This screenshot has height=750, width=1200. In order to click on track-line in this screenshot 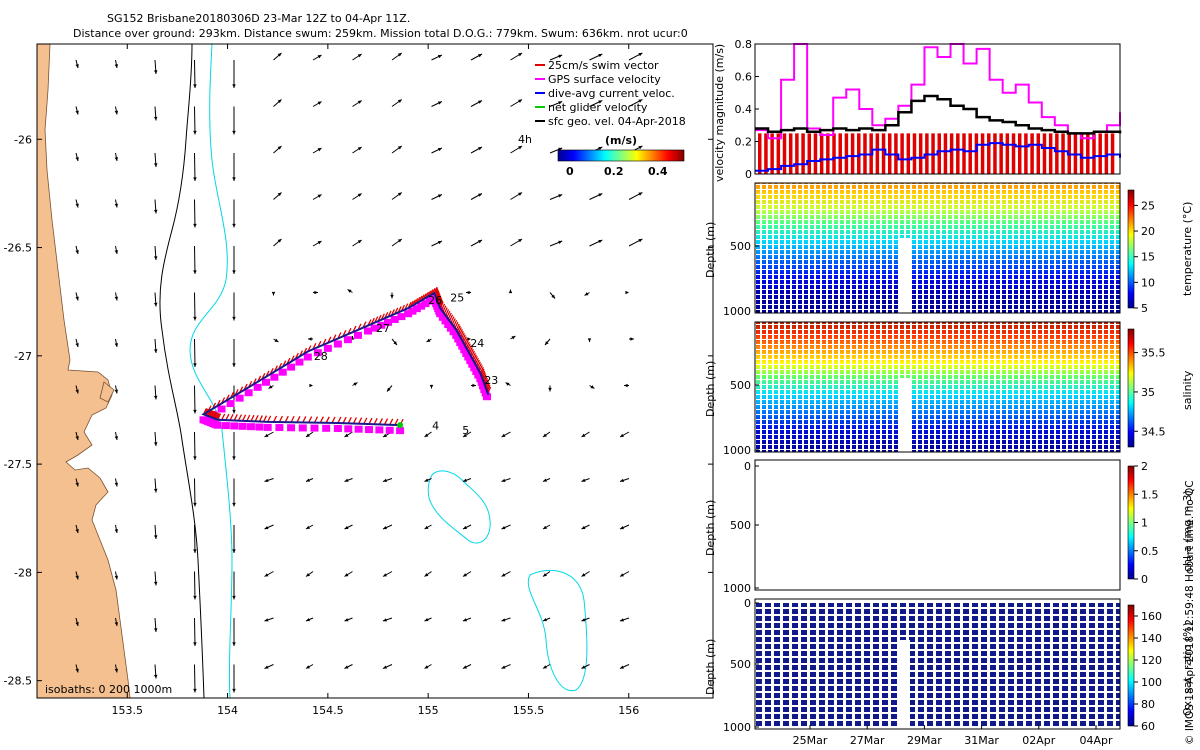, I will do `click(345, 359)`.